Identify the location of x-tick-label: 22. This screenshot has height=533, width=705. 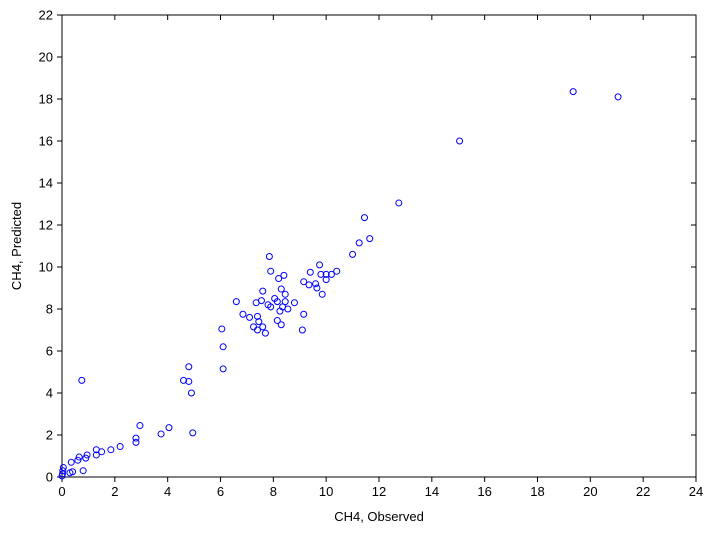
(643, 491).